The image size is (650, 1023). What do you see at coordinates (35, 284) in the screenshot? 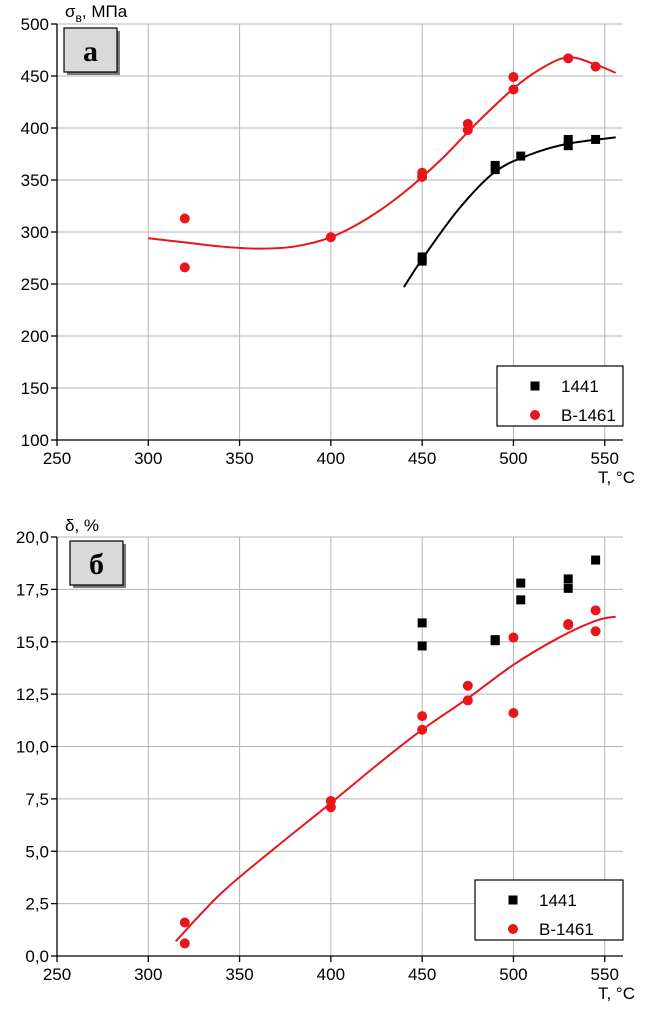
I see `y-tick-label: 250` at bounding box center [35, 284].